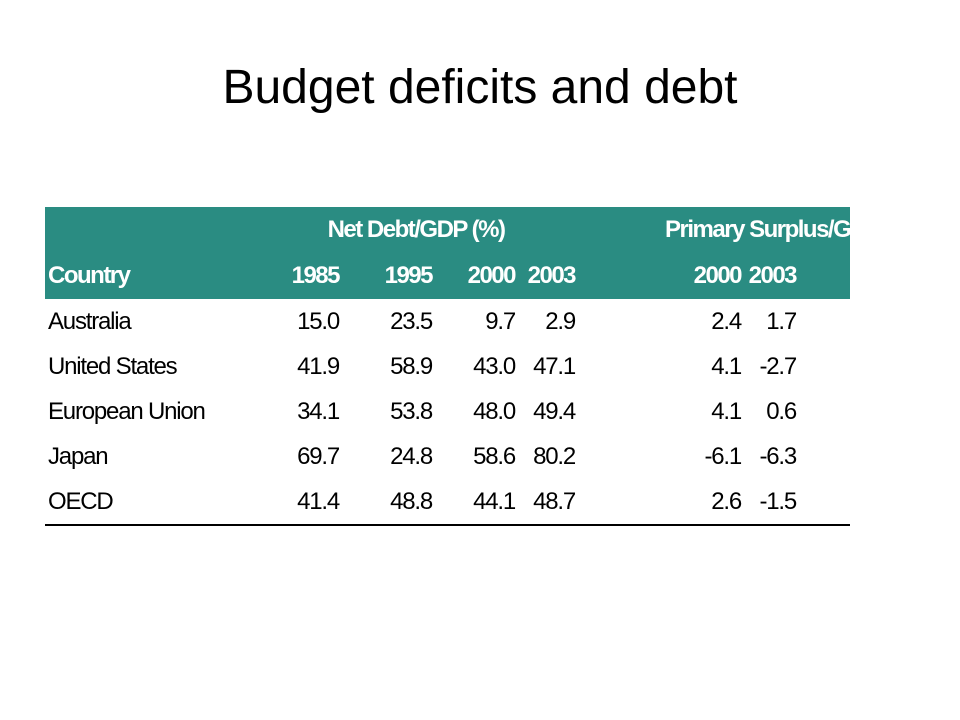  Describe the element at coordinates (494, 411) in the screenshot. I see `nd-2000-cell: 48.0` at that location.